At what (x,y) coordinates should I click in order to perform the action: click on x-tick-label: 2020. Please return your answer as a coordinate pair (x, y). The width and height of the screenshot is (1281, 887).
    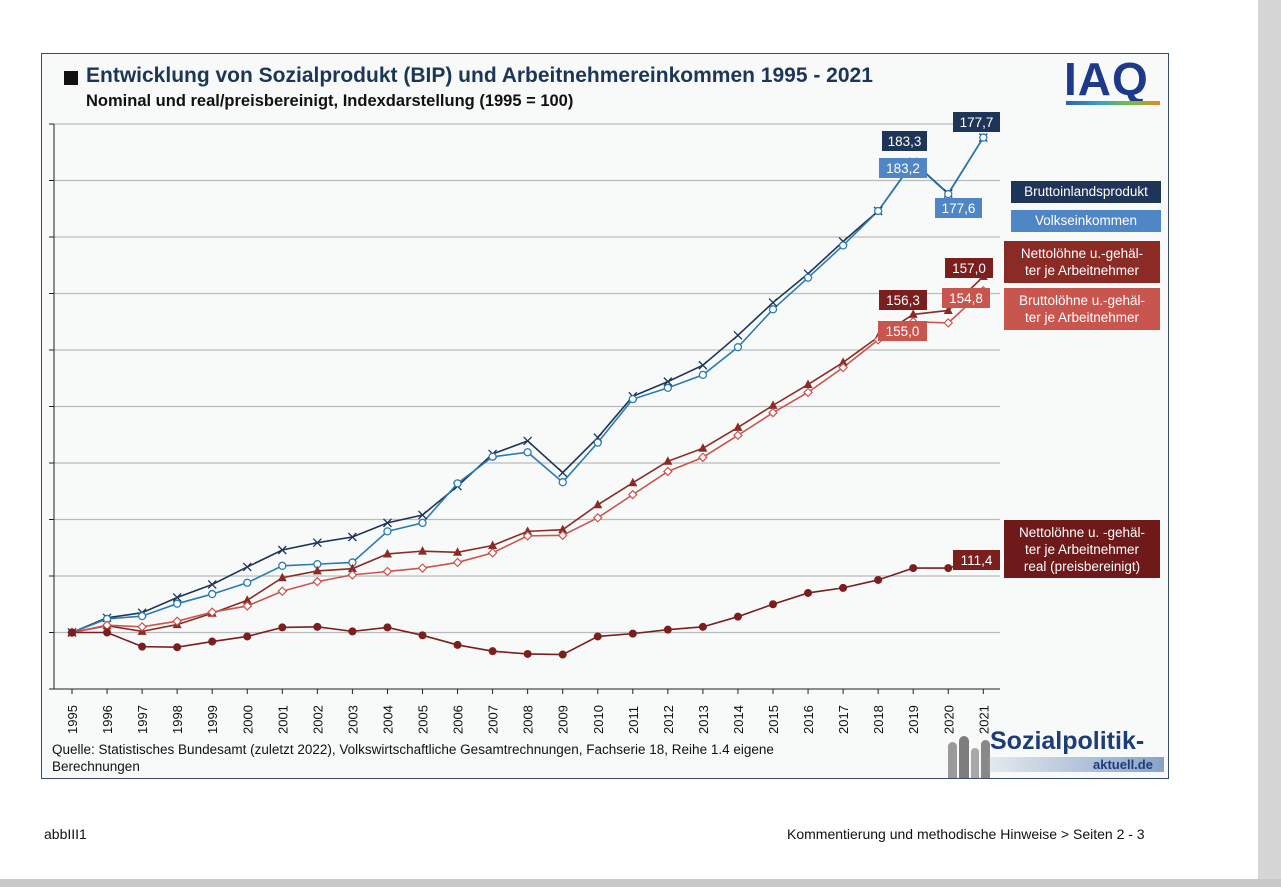
    Looking at the image, I should click on (948, 719).